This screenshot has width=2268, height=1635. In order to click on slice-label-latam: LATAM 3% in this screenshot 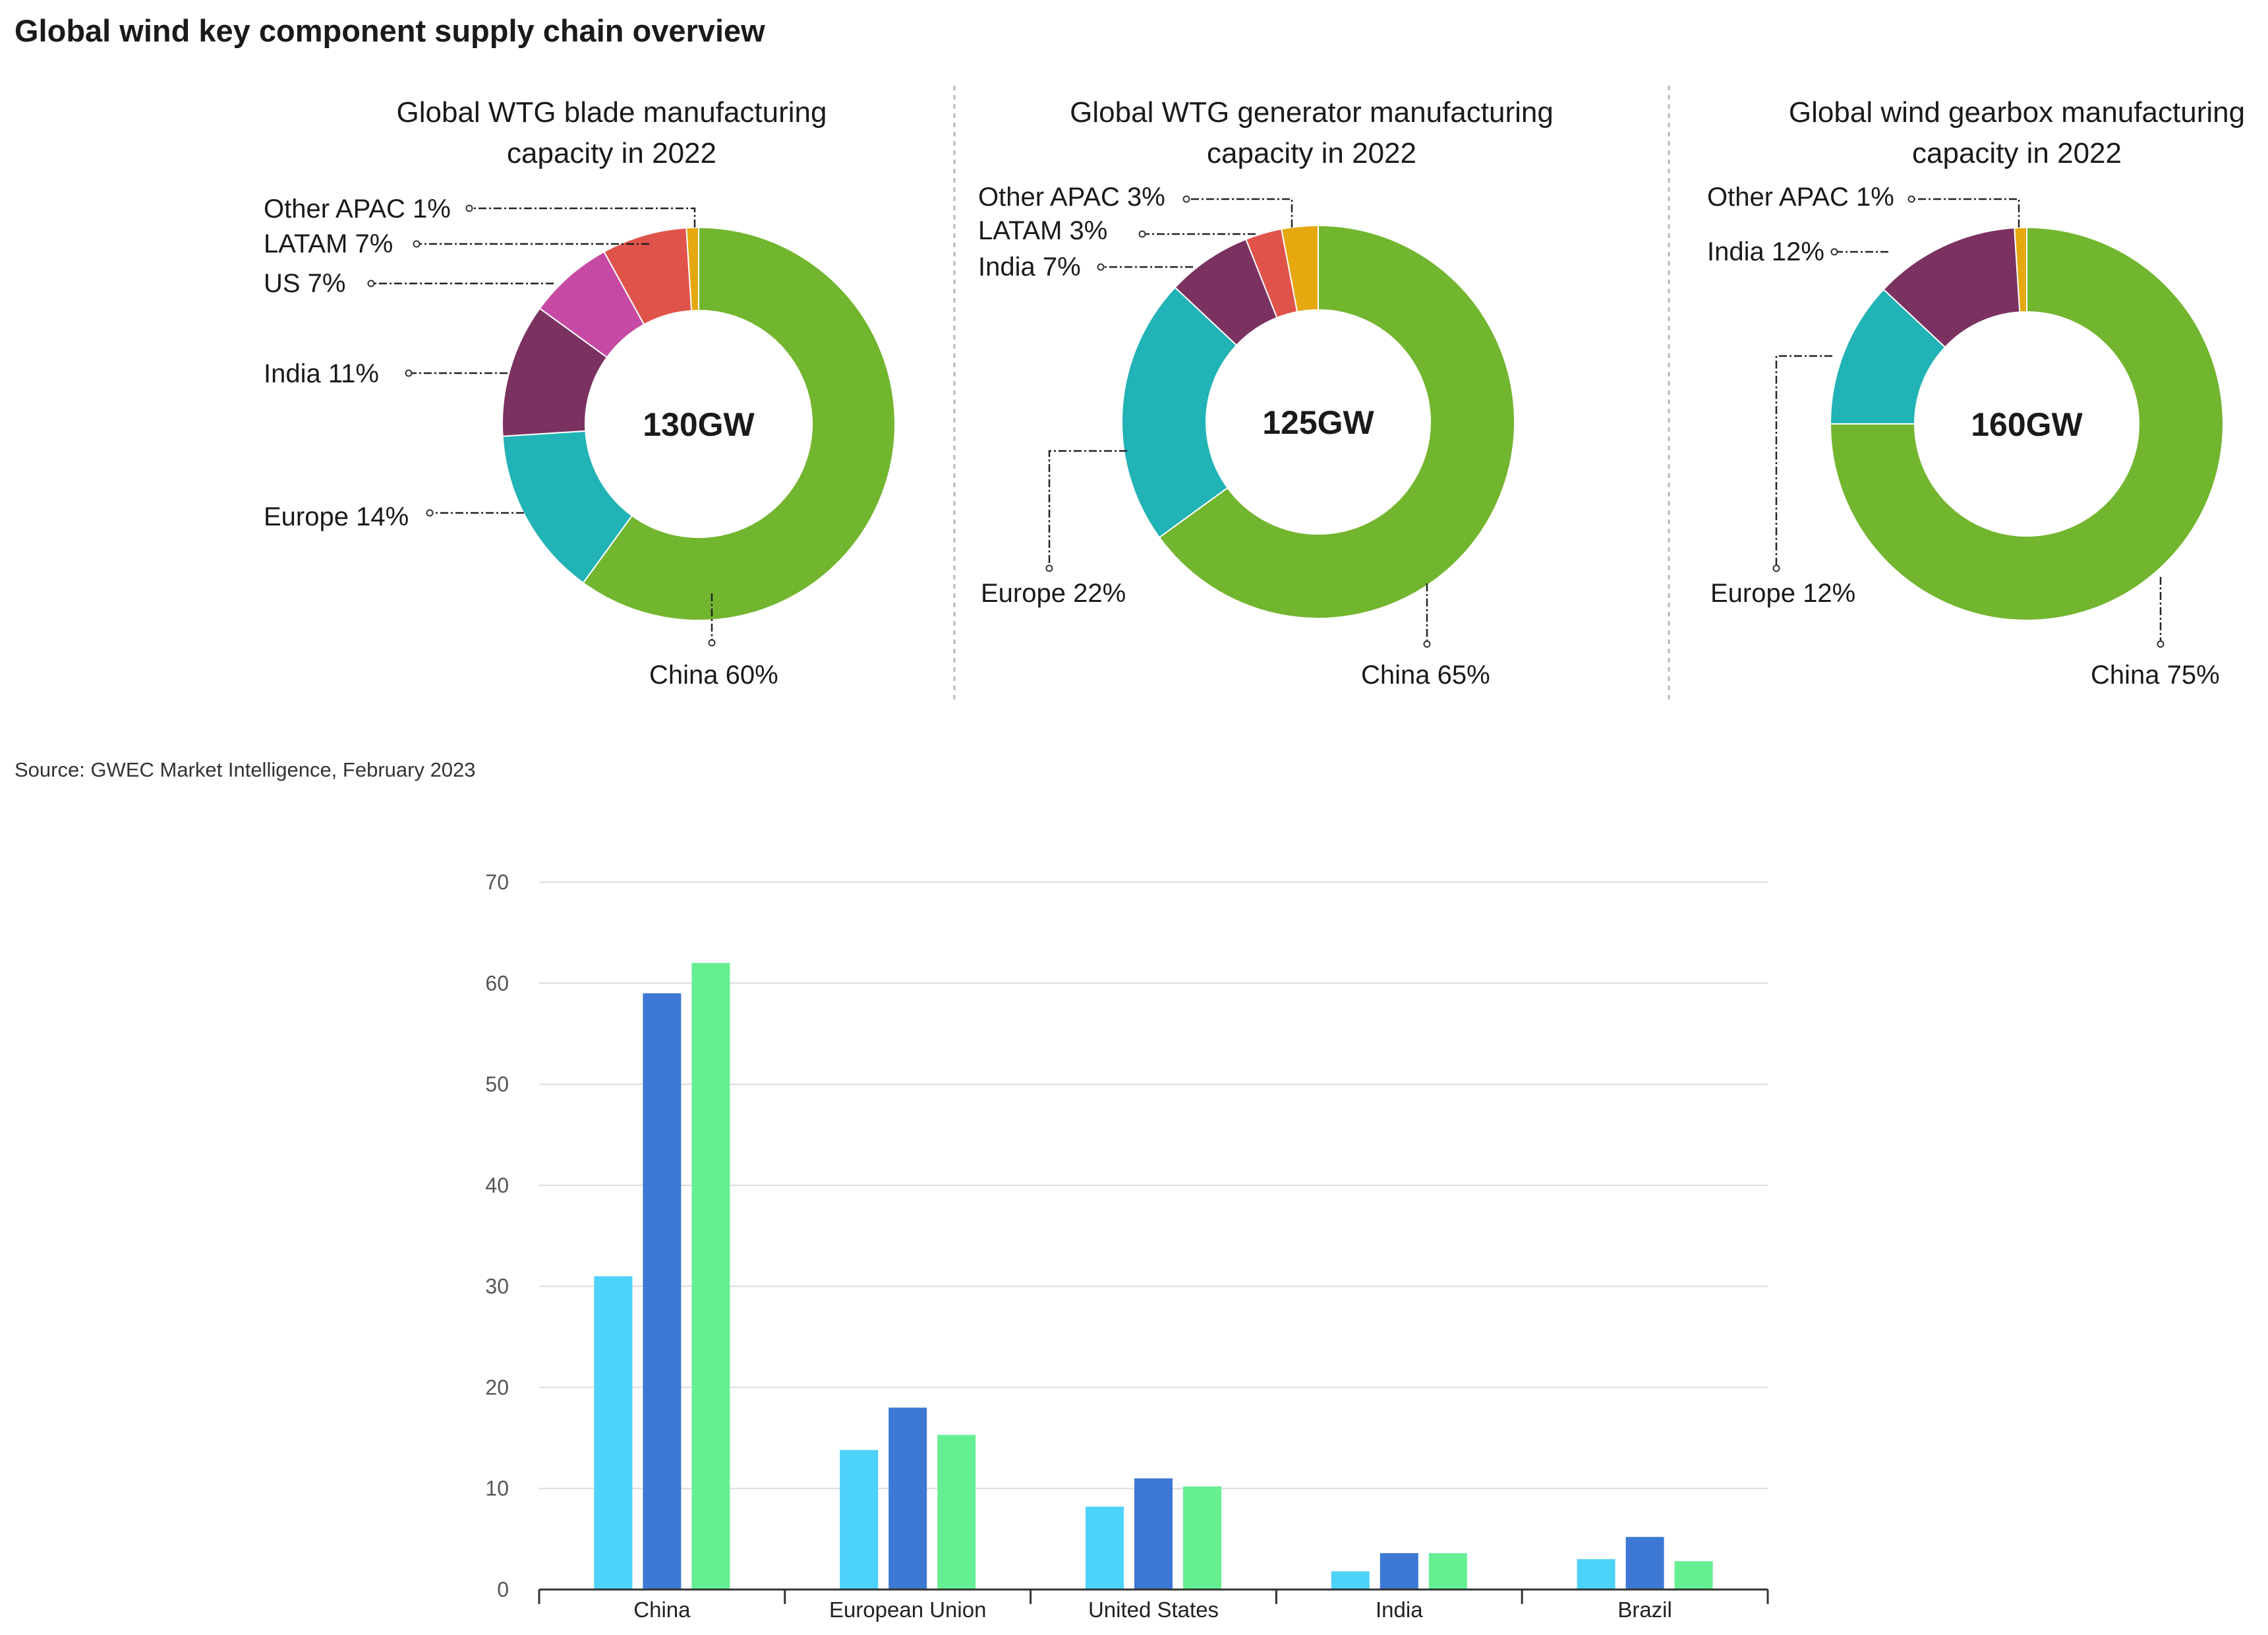, I will do `click(1042, 230)`.